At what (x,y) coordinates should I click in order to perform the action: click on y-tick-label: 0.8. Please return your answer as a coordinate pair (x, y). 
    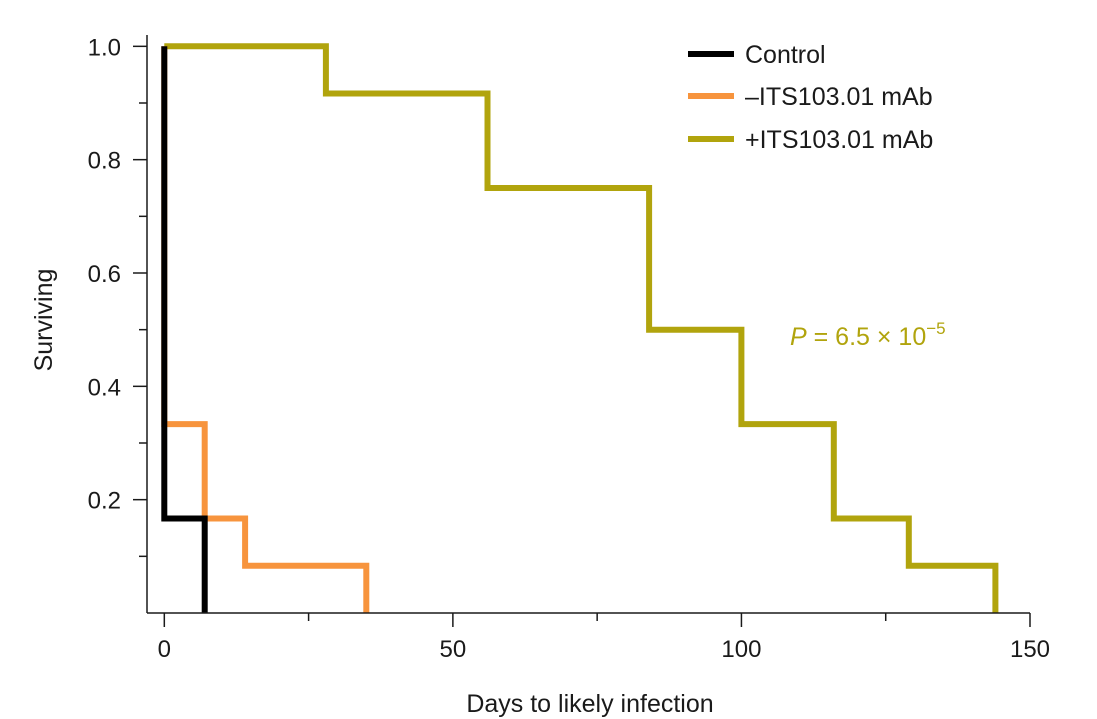
    Looking at the image, I should click on (104, 161).